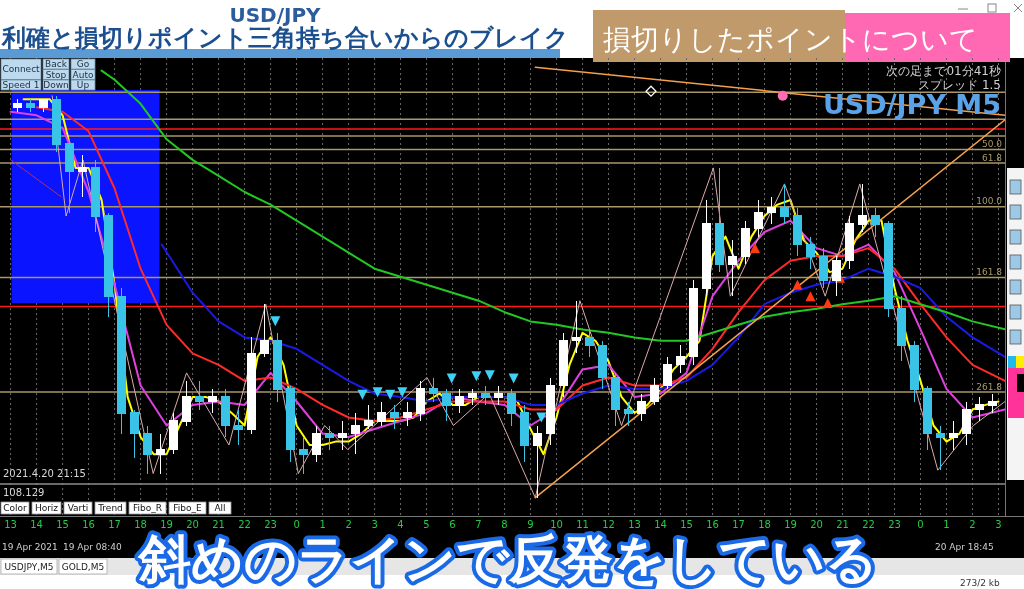 This screenshot has height=589, width=1024. I want to click on ref-line-label: 50.0, so click(992, 144).